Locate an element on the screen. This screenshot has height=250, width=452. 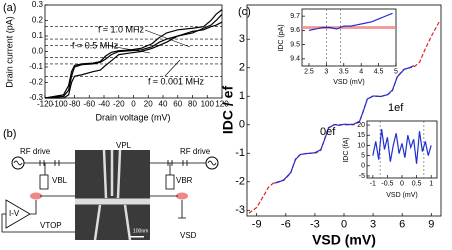
y-tick-label: 5 is located at coordinates (363, 155).